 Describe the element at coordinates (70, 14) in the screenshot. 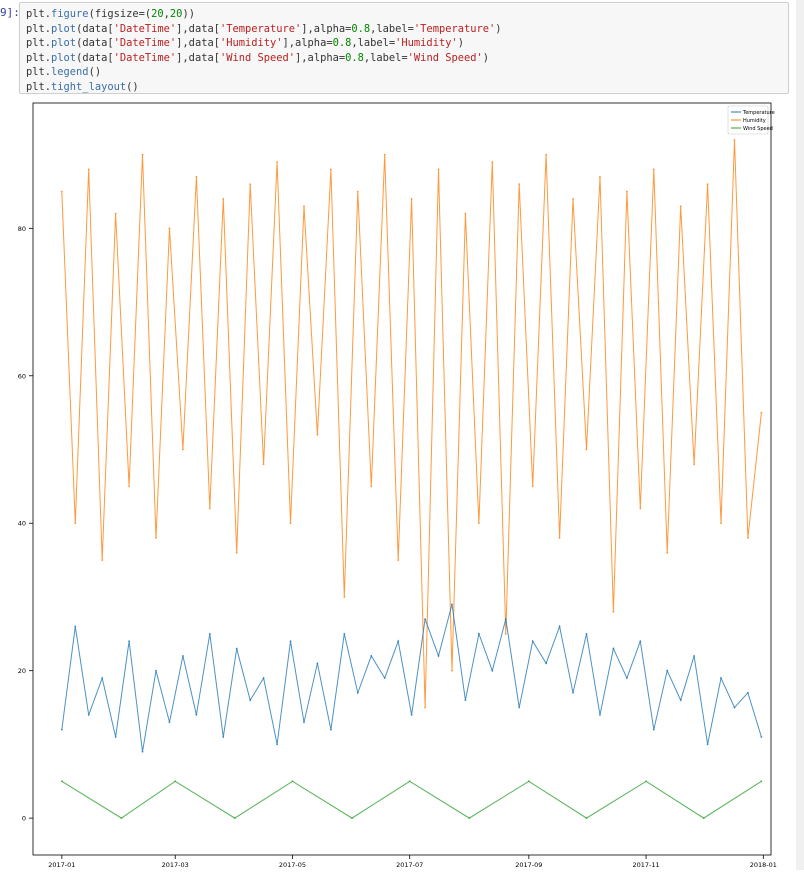

I see `code-token: figure` at that location.